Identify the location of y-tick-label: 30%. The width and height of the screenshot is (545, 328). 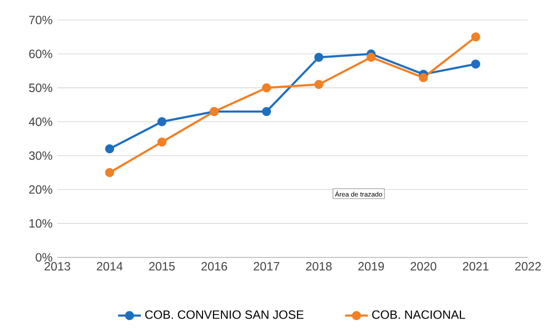
(40, 155).